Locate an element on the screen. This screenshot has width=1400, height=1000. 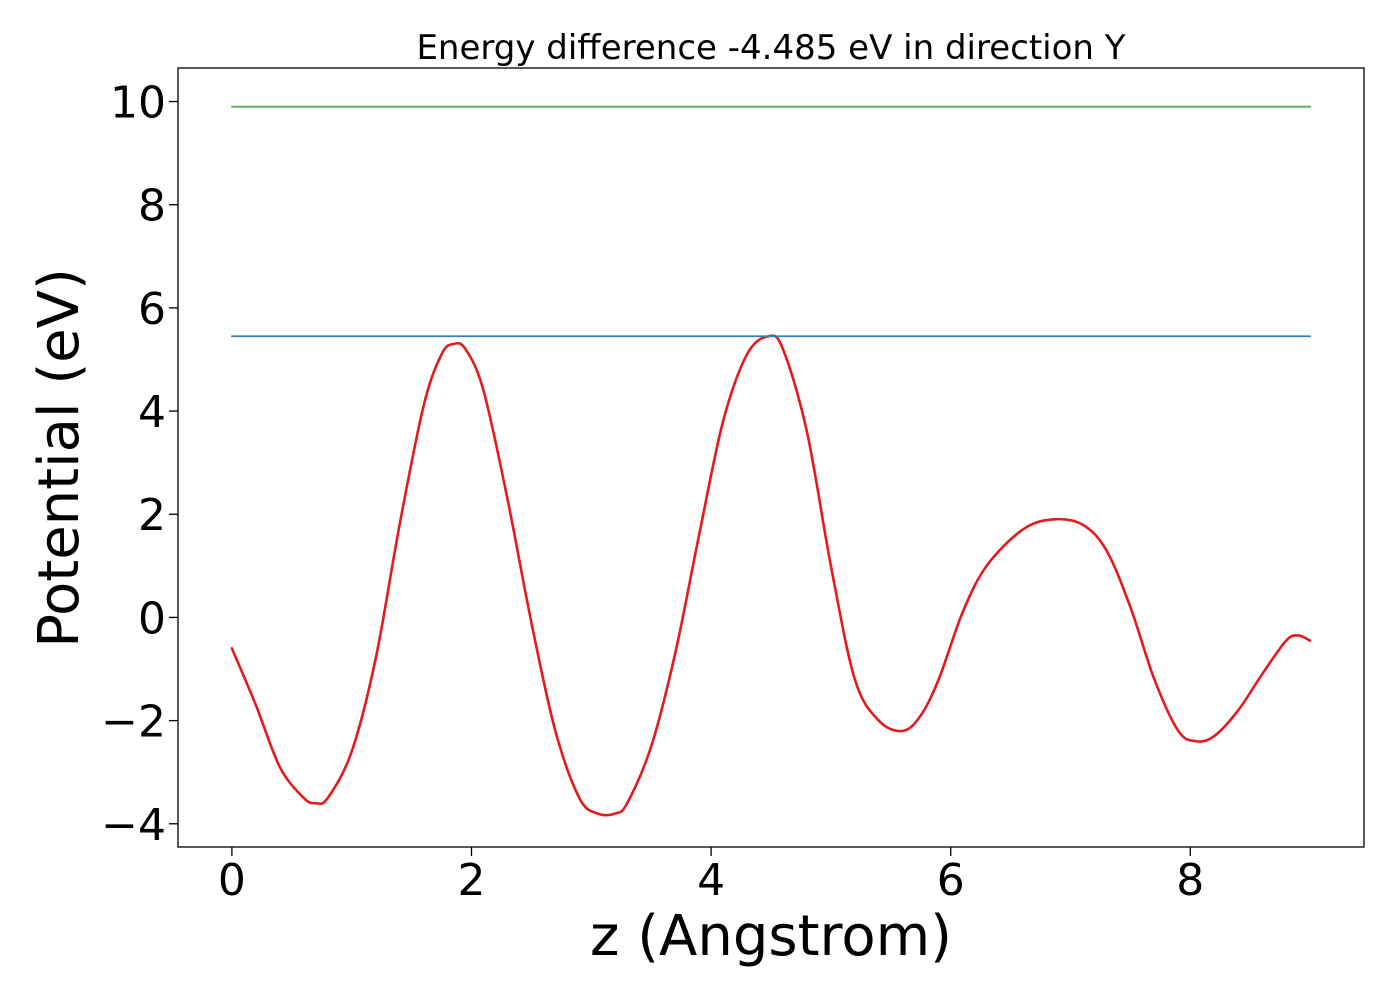
y-tick-label: 8 is located at coordinates (152, 206).